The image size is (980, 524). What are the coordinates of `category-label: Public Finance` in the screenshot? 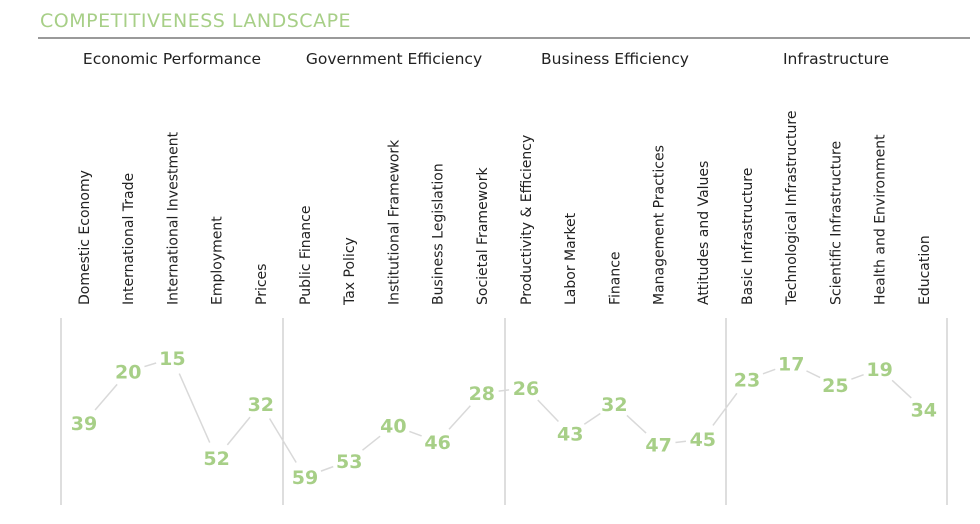 It's located at (306, 255).